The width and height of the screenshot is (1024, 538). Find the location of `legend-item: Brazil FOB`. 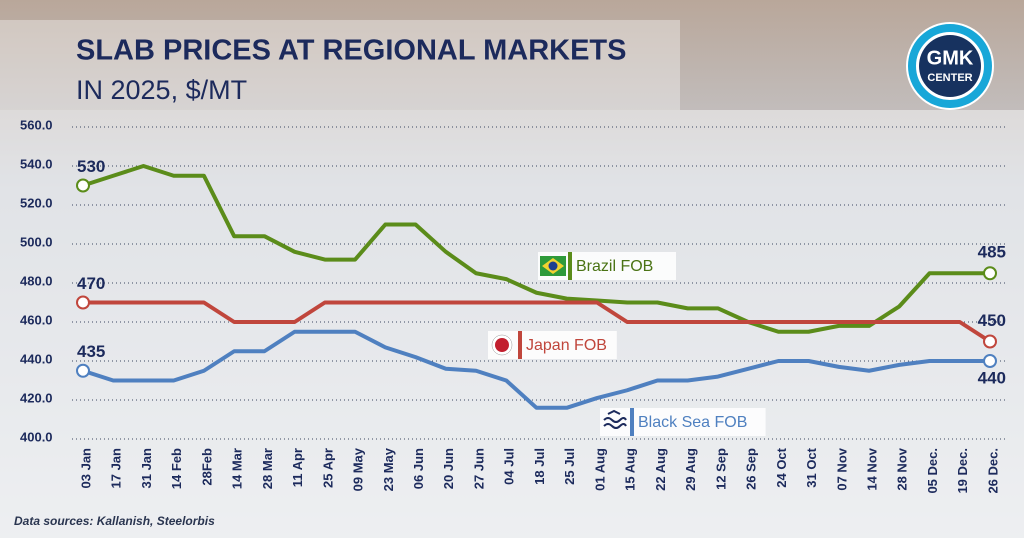

legend-item: Brazil FOB is located at coordinates (607, 266).